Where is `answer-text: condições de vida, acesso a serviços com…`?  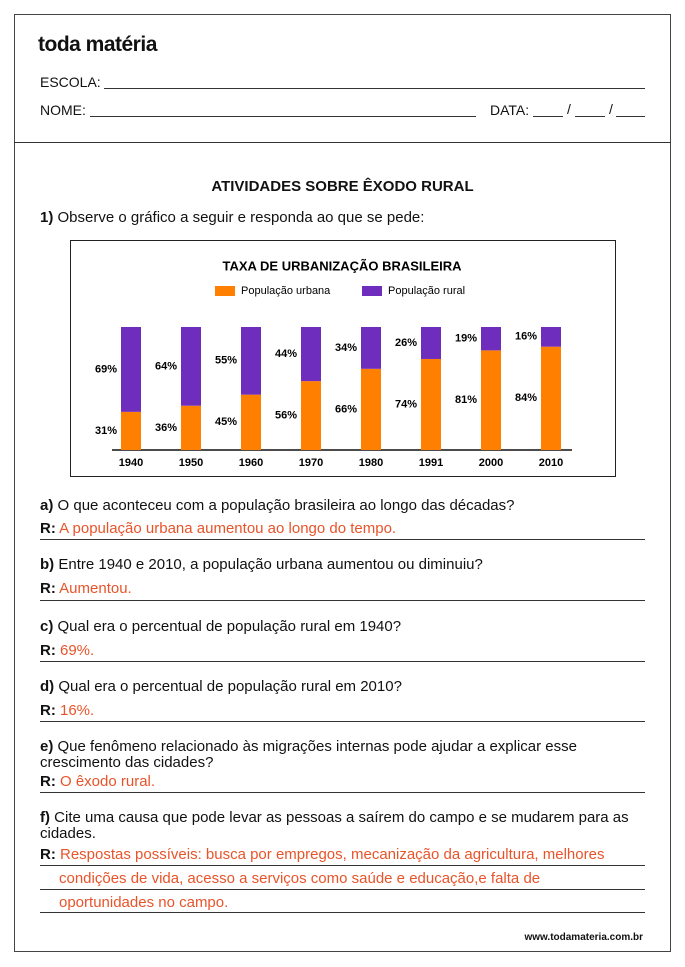
answer-text: condições de vida, acesso a serviços com… is located at coordinates (300, 878).